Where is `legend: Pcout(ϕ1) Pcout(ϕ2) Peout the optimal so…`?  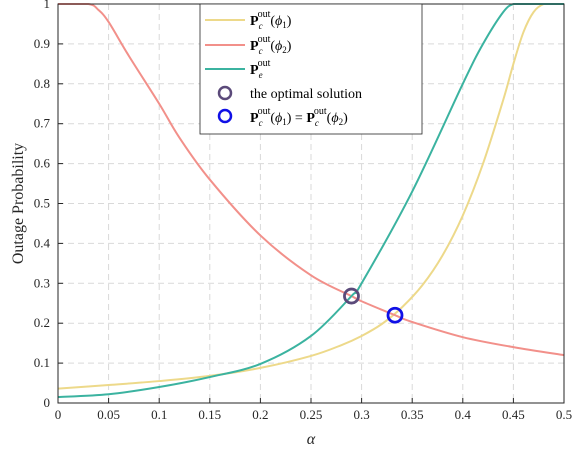
legend: Pcout(ϕ1) Pcout(ϕ2) Peout the optimal so… is located at coordinates (311, 69).